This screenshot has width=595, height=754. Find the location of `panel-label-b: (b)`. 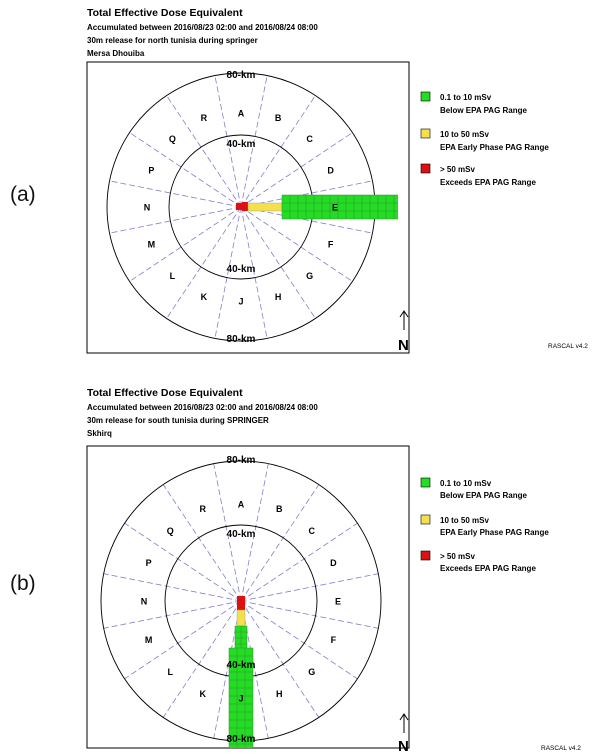

panel-label-b: (b) is located at coordinates (23, 583).